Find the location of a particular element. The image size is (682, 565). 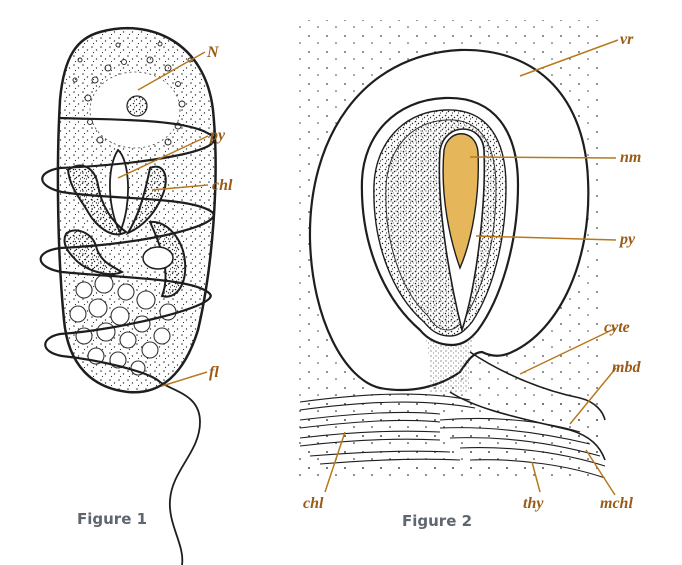

chloroplast-base is located at coordinates (451, 435).